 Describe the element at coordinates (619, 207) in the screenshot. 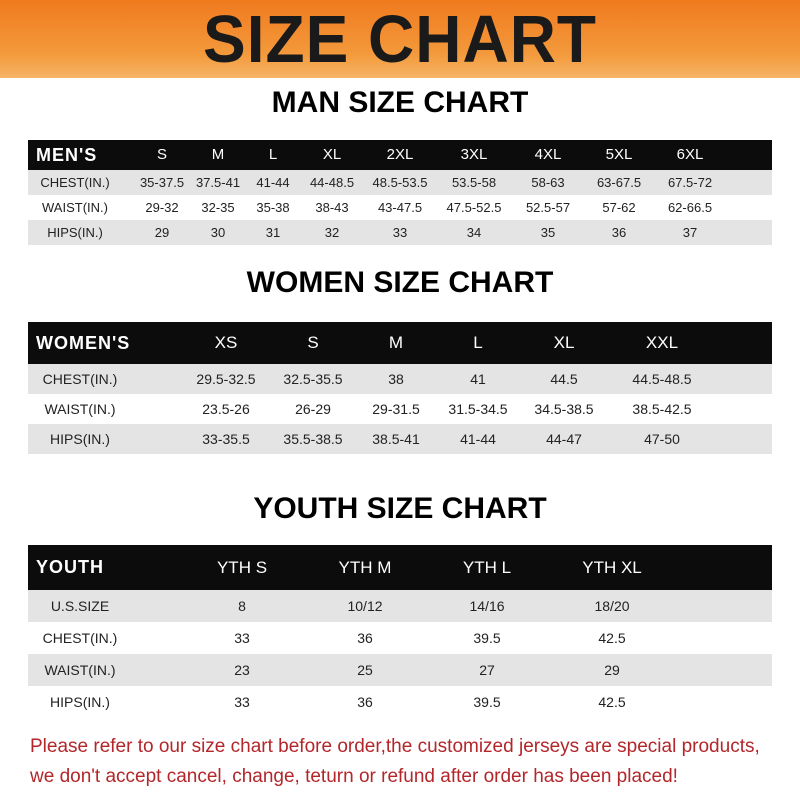

I see `table-cell: 57-62` at that location.